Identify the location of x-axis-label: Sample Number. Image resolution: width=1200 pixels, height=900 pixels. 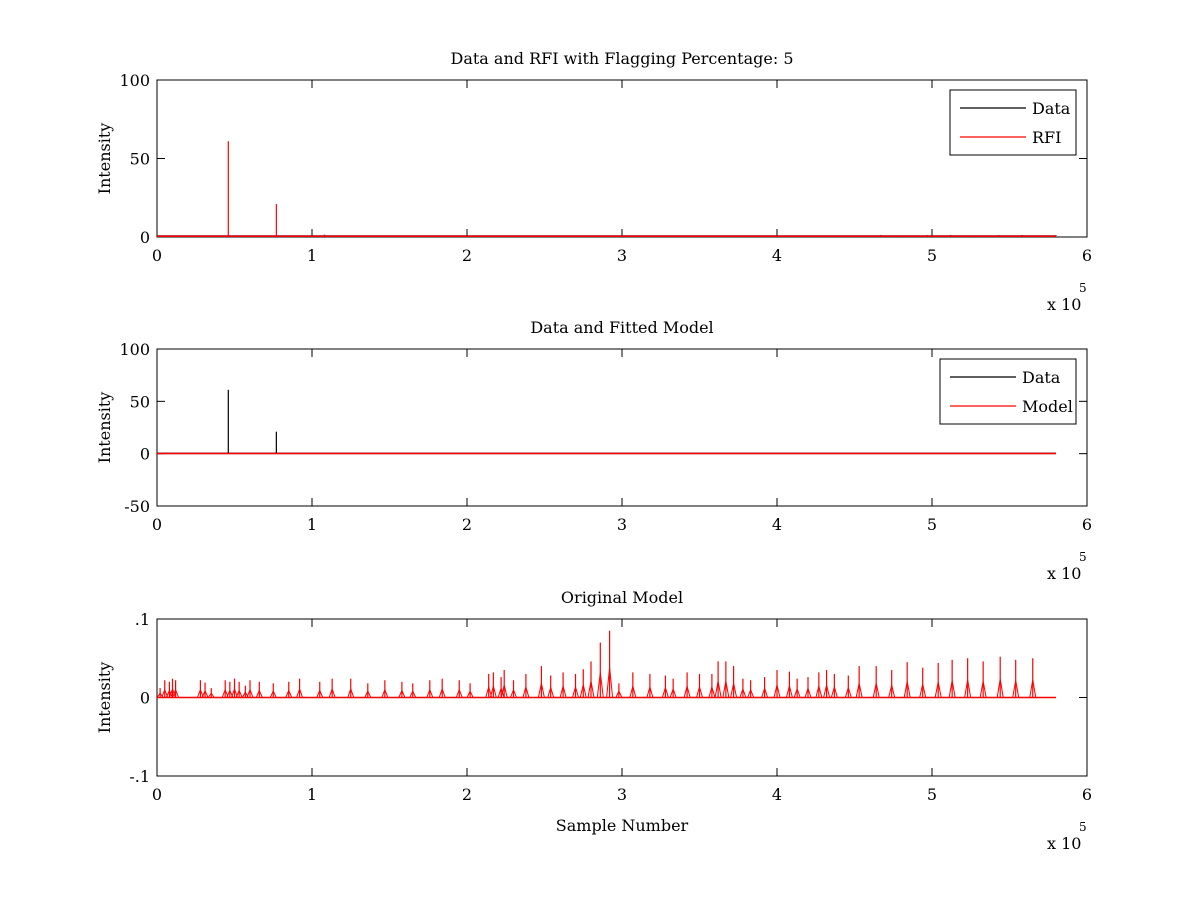
(622, 825).